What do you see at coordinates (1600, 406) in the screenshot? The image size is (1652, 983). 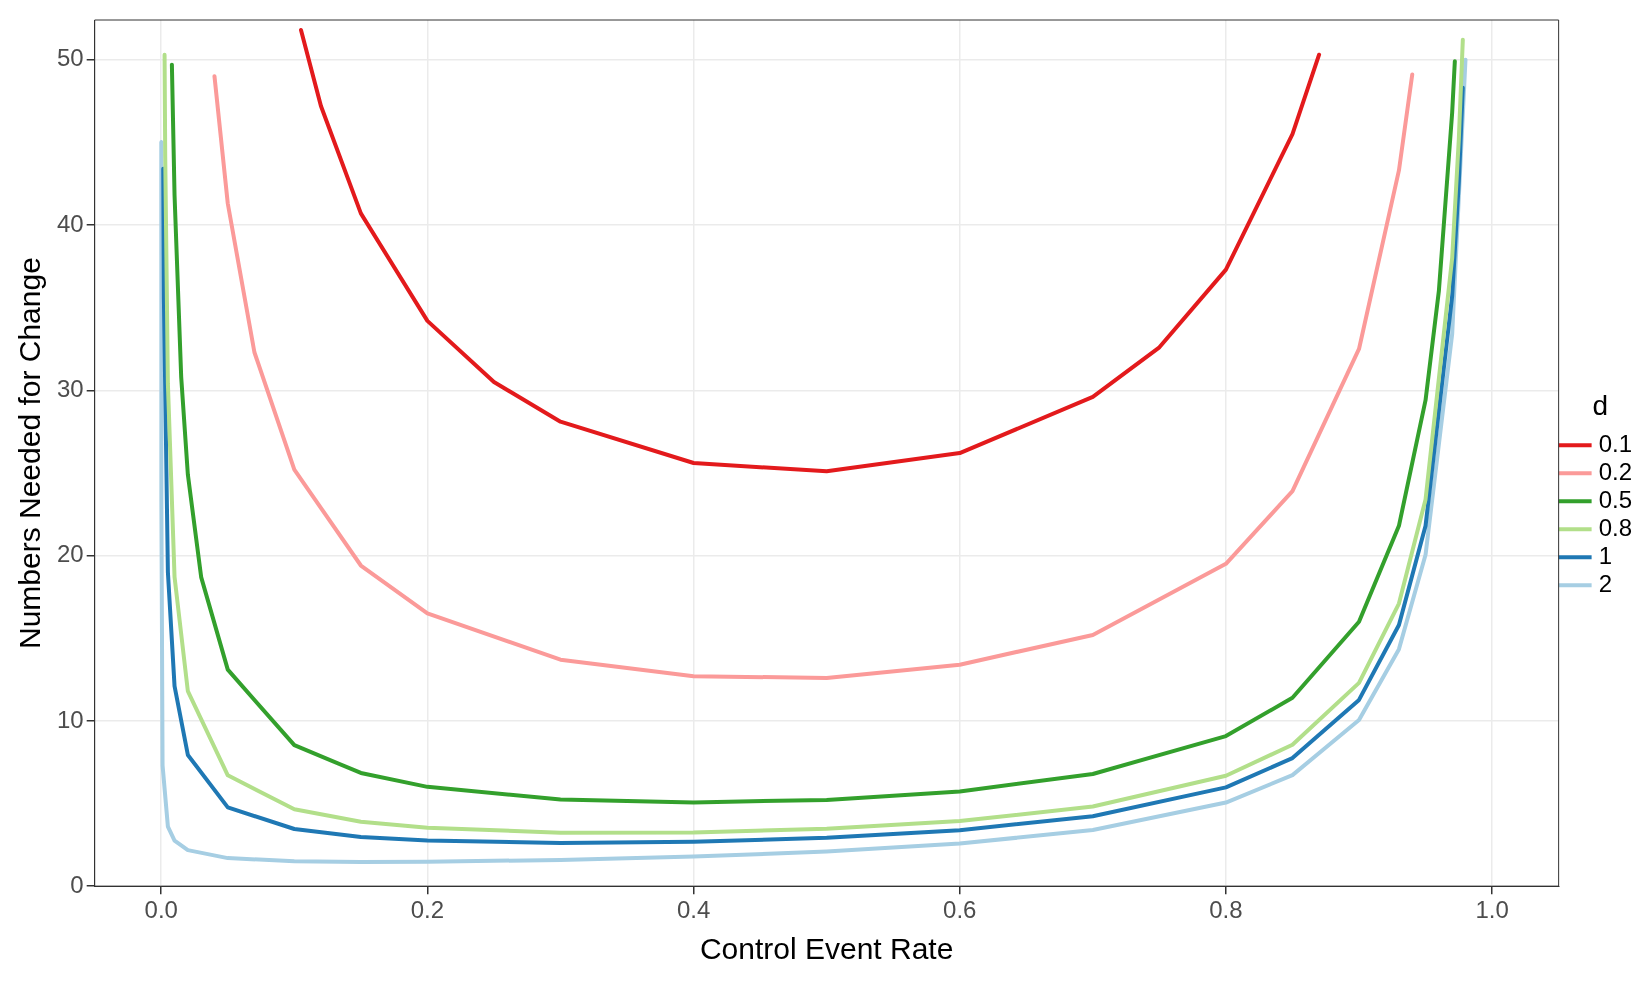 I see `legend-title: d` at bounding box center [1600, 406].